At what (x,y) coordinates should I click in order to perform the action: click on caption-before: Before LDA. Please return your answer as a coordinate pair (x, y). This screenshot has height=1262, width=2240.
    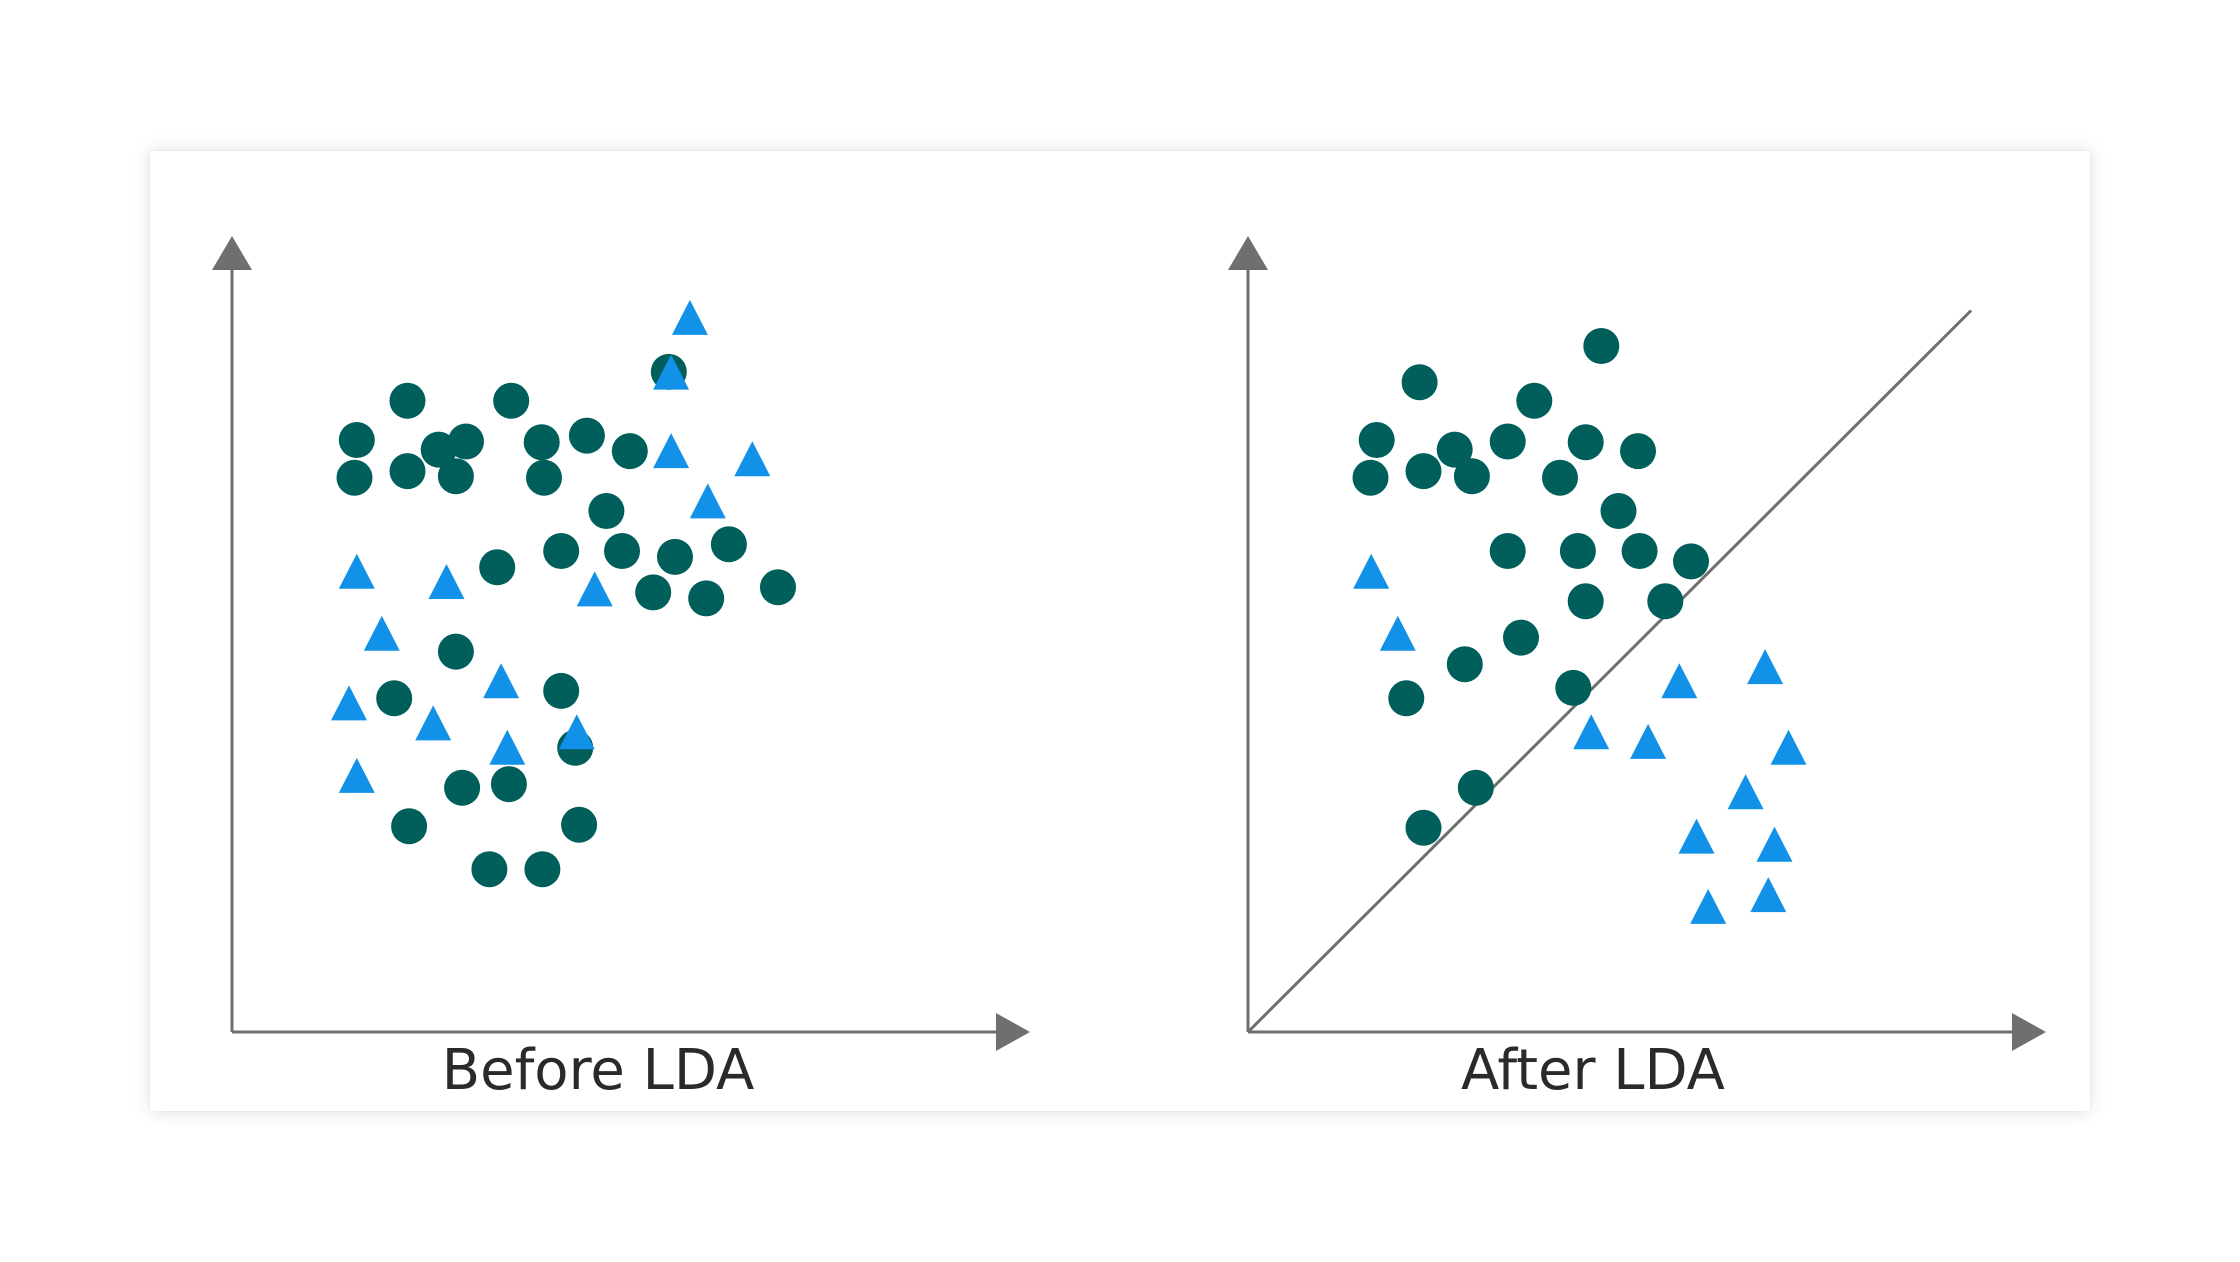
    Looking at the image, I should click on (598, 1070).